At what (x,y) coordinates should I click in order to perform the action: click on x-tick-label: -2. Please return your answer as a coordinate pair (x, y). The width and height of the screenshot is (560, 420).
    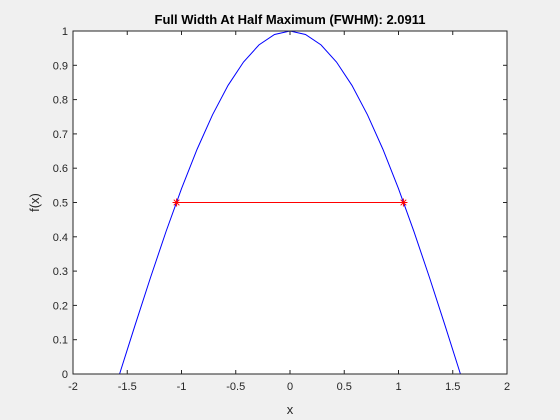
    Looking at the image, I should click on (73, 387).